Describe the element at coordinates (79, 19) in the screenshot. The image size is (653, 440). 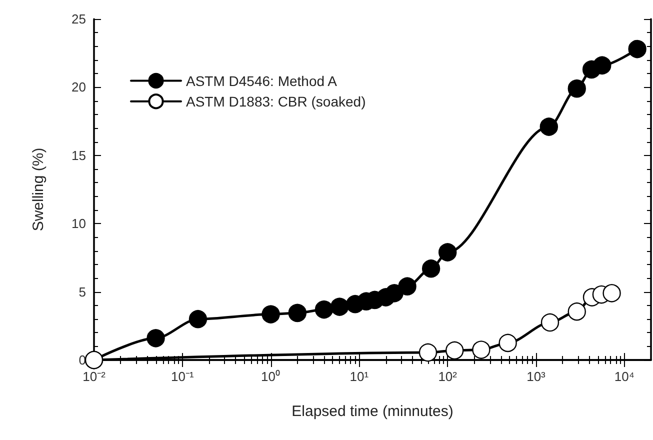
I see `y-tick-label: 25` at that location.